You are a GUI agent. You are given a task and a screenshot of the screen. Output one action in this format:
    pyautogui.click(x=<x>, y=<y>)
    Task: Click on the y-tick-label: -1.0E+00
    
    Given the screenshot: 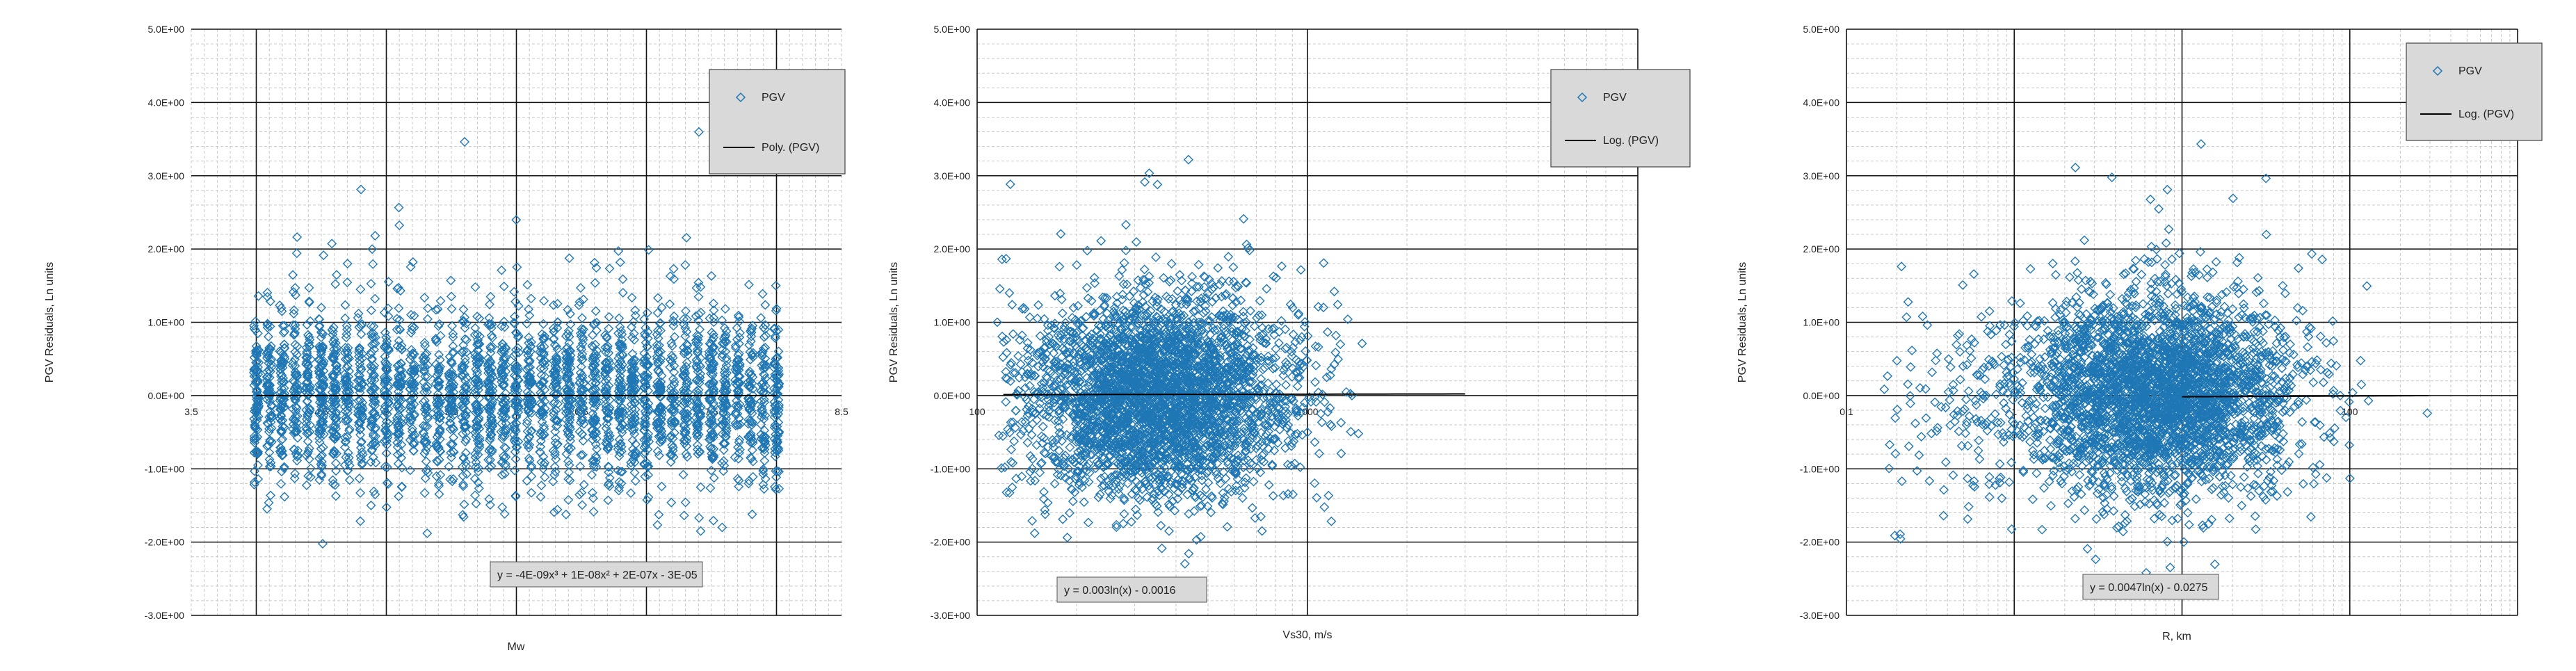 What is the action you would take?
    pyautogui.click(x=950, y=468)
    